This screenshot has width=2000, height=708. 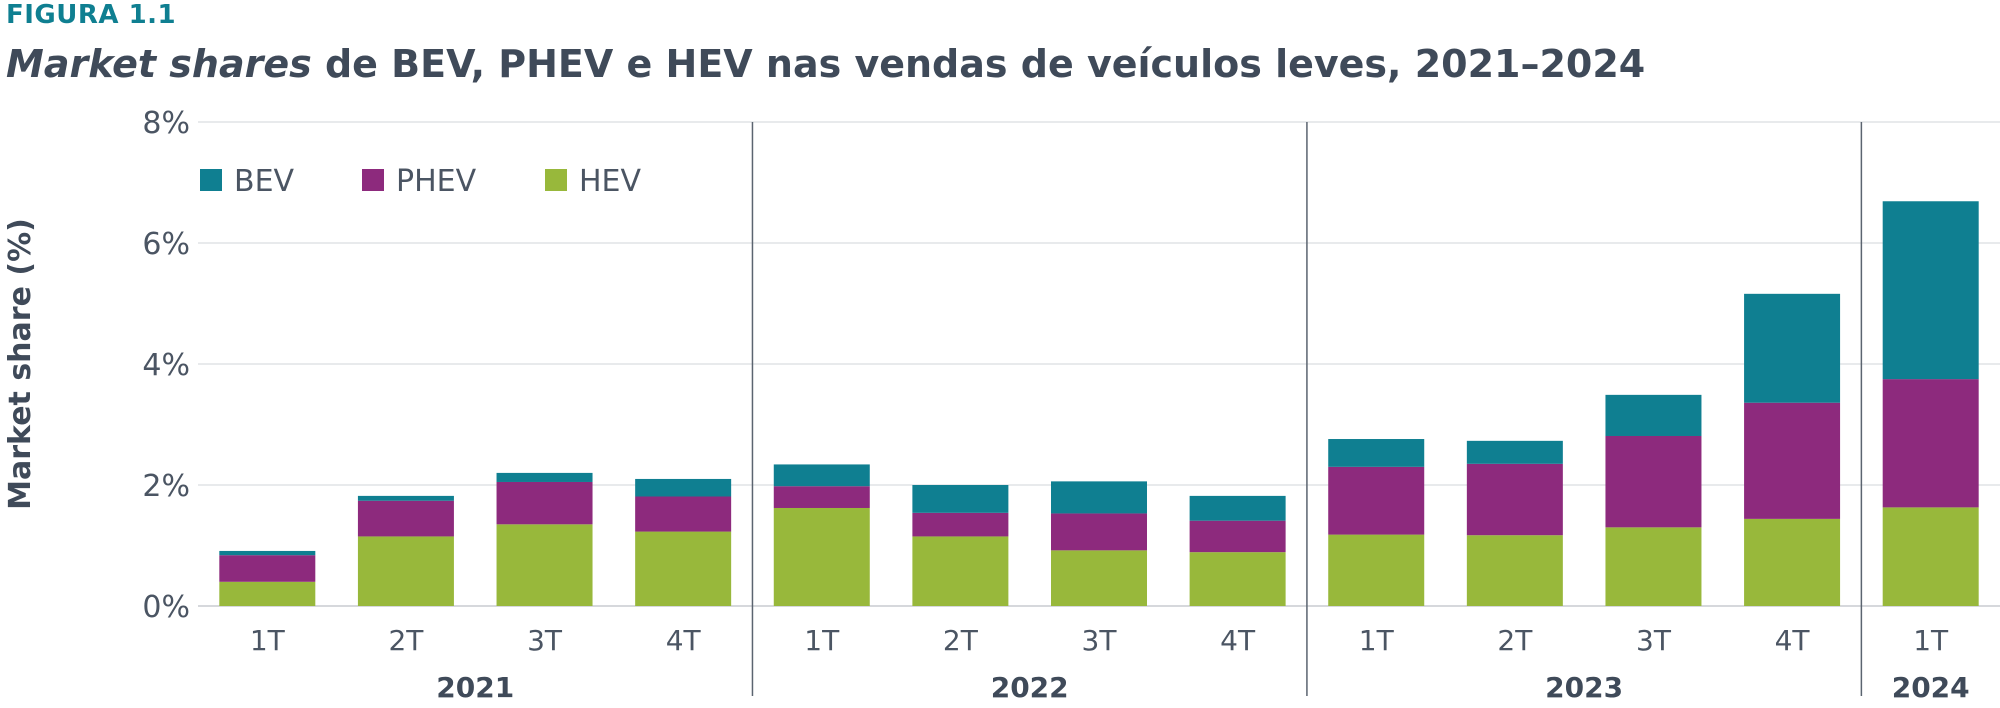 I want to click on legend-label-phev: PHEV, so click(x=436, y=181).